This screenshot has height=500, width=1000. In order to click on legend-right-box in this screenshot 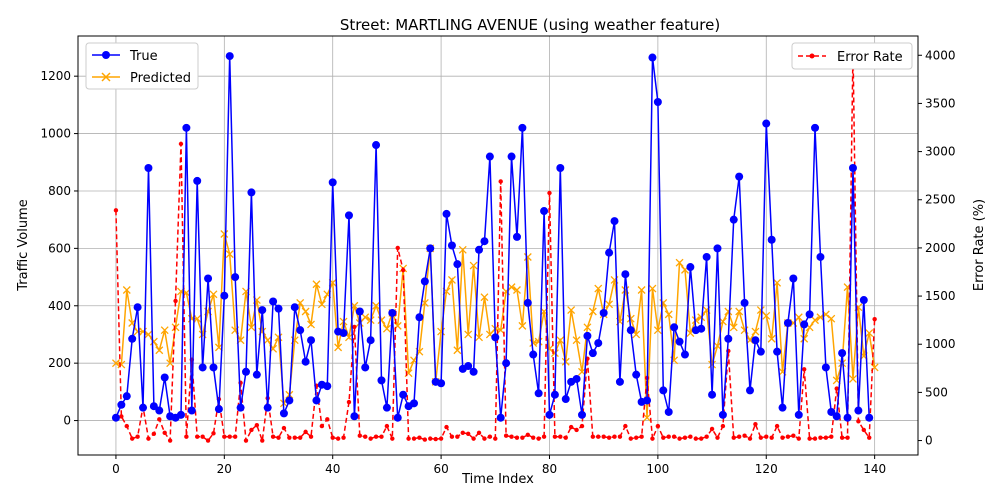, I will do `click(852, 56)`.